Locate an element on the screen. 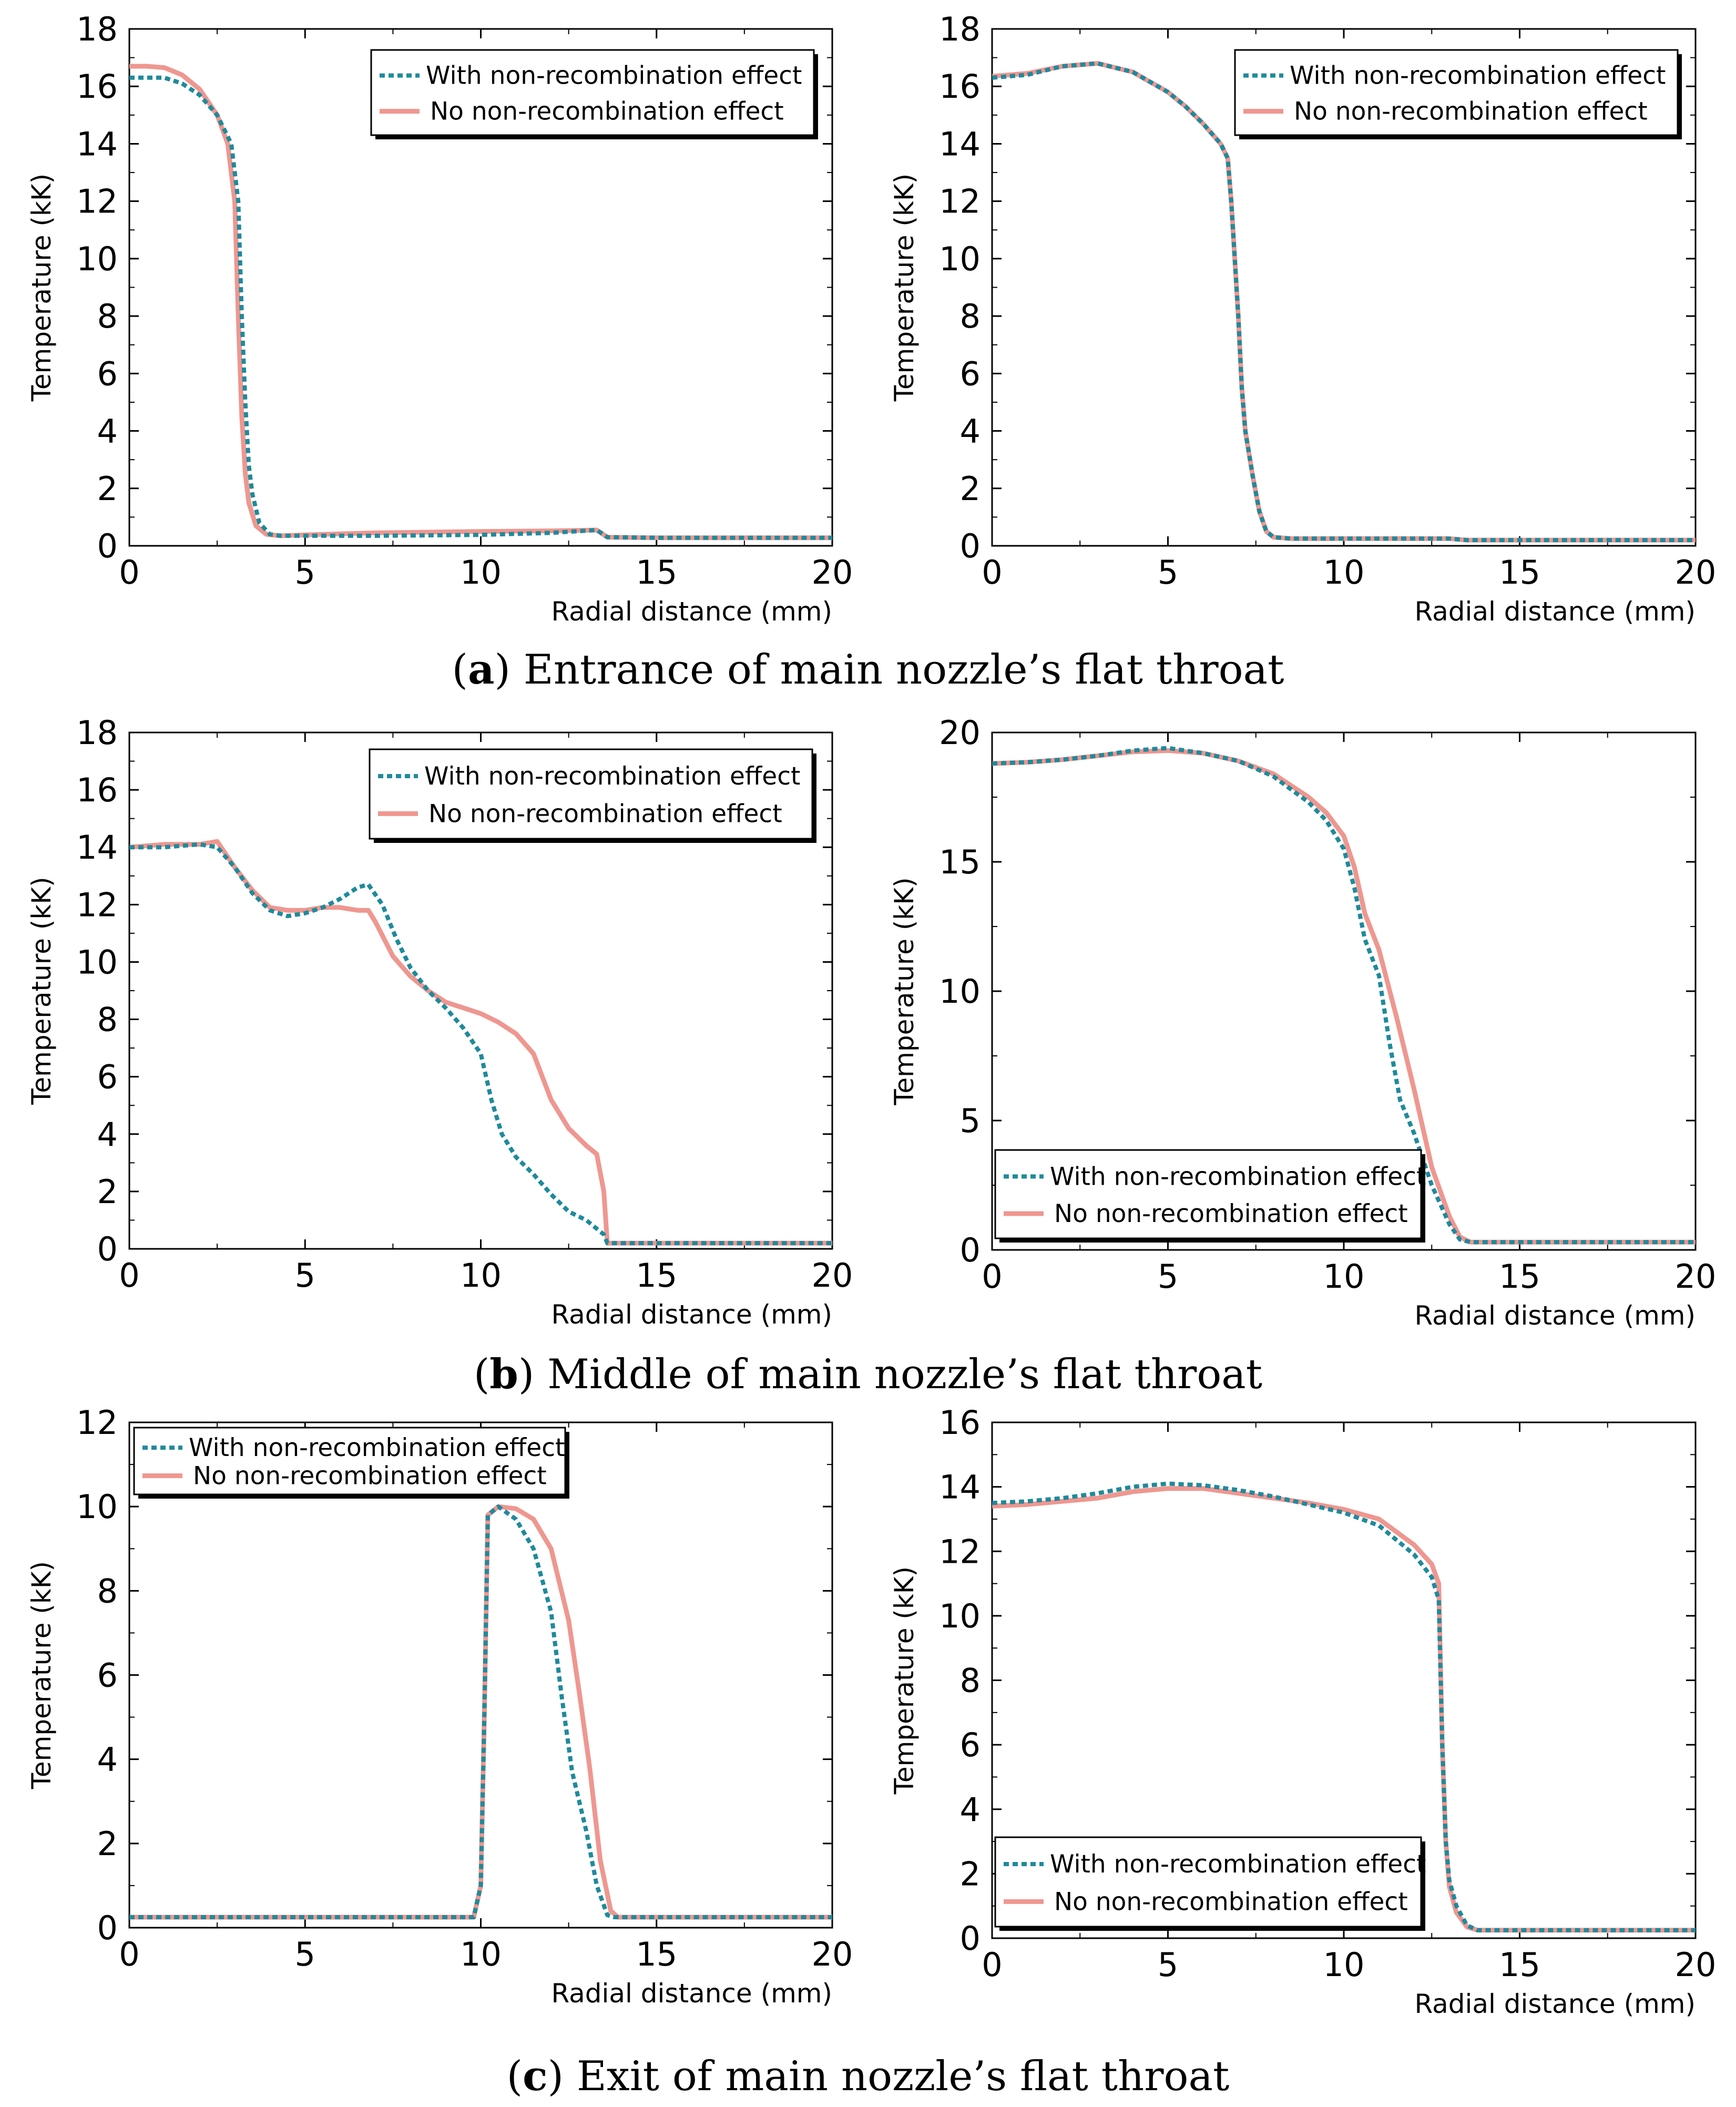  y-tick-label: 5 is located at coordinates (970, 1121).